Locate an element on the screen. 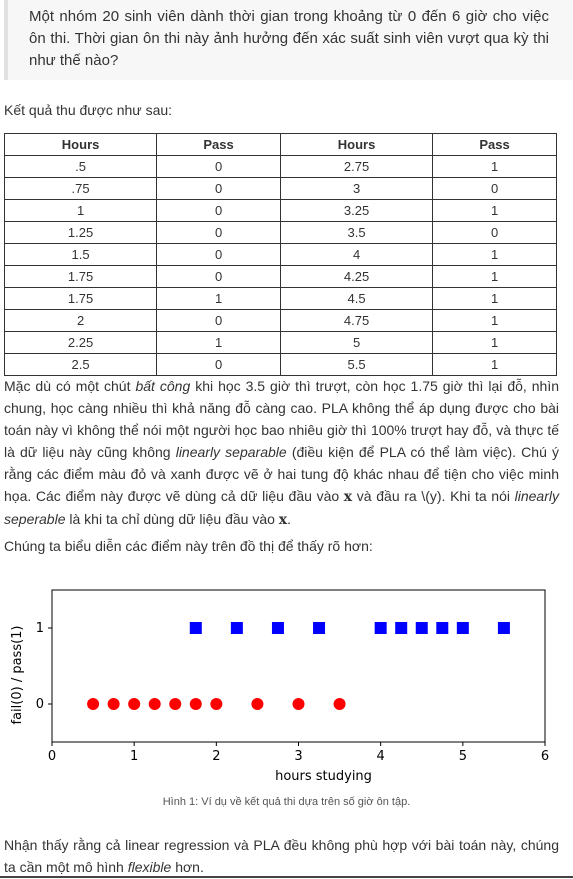  table-row: 1.75 0 4.25 1 is located at coordinates (280, 276).